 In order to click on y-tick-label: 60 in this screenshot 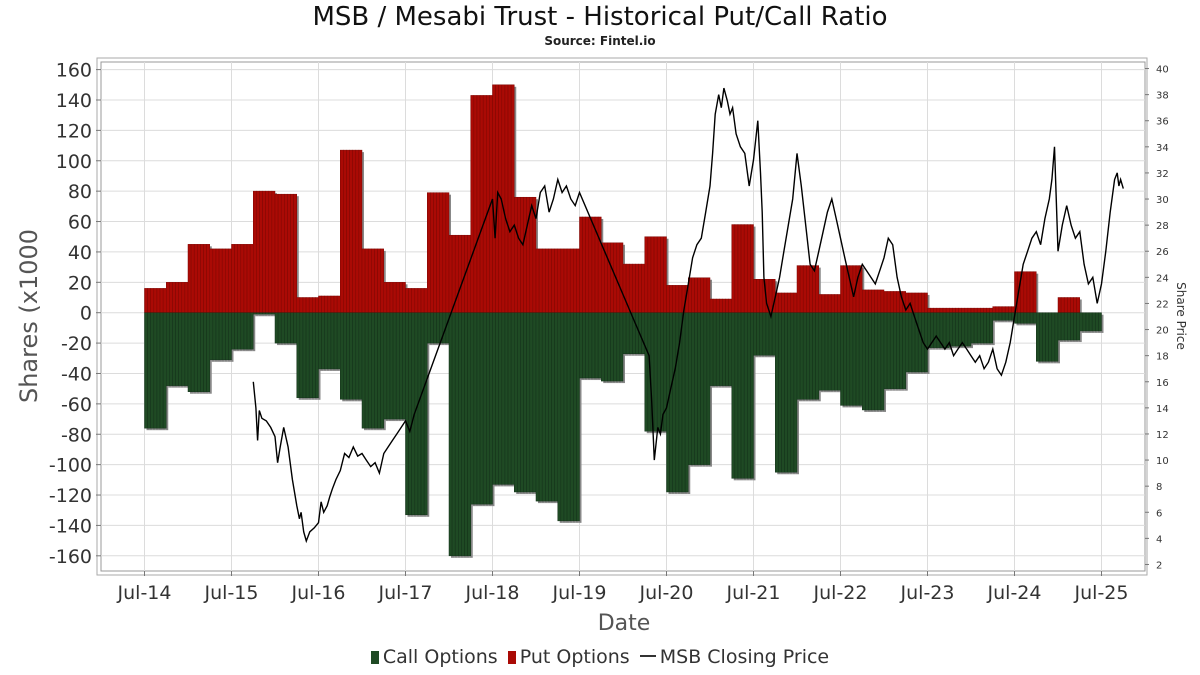, I will do `click(80, 223)`.